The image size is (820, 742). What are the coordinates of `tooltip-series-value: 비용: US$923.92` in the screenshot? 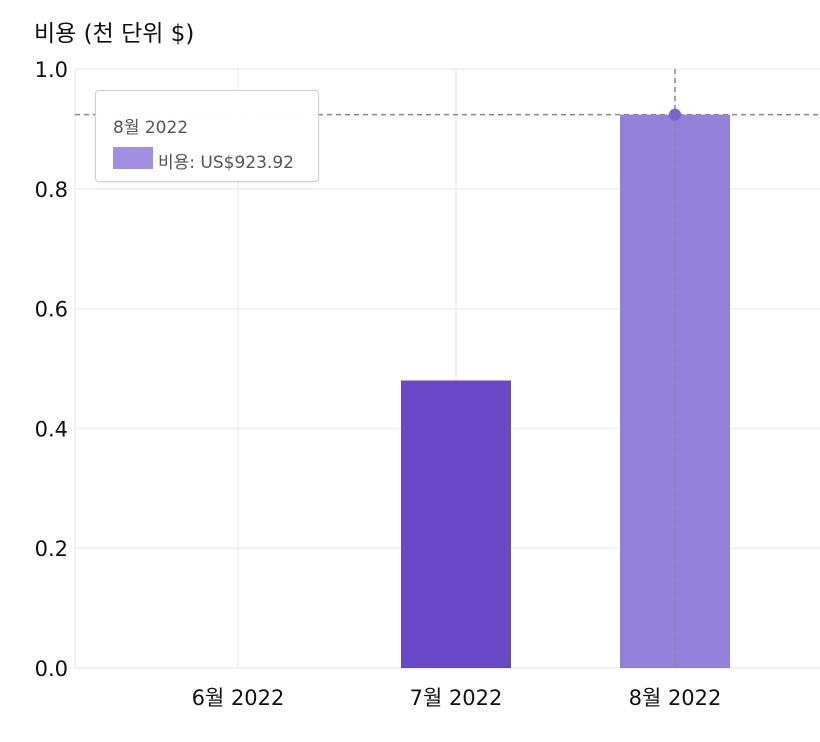 It's located at (226, 163).